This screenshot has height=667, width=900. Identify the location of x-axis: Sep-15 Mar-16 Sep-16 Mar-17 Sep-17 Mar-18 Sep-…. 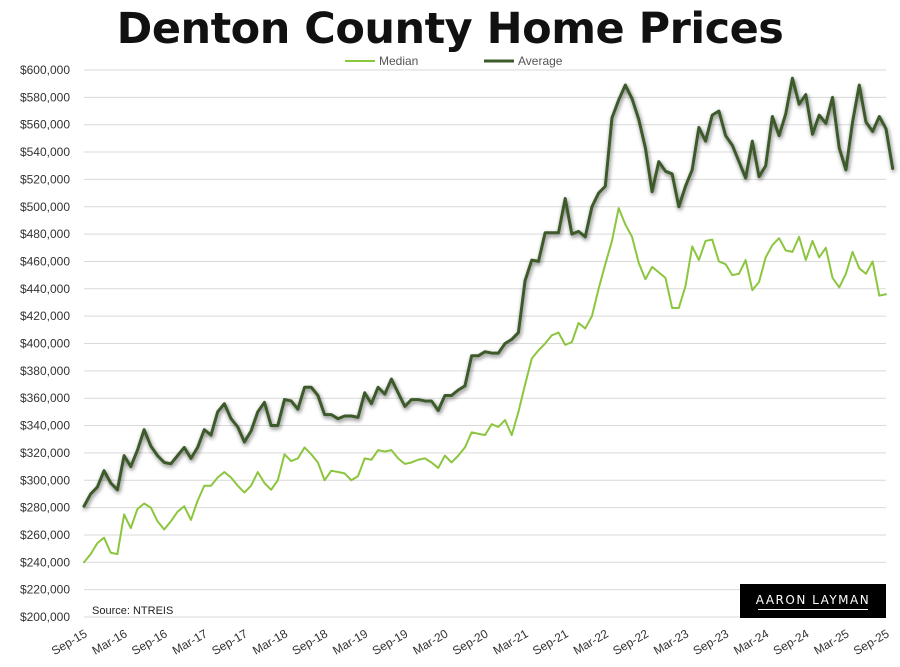
(470, 642).